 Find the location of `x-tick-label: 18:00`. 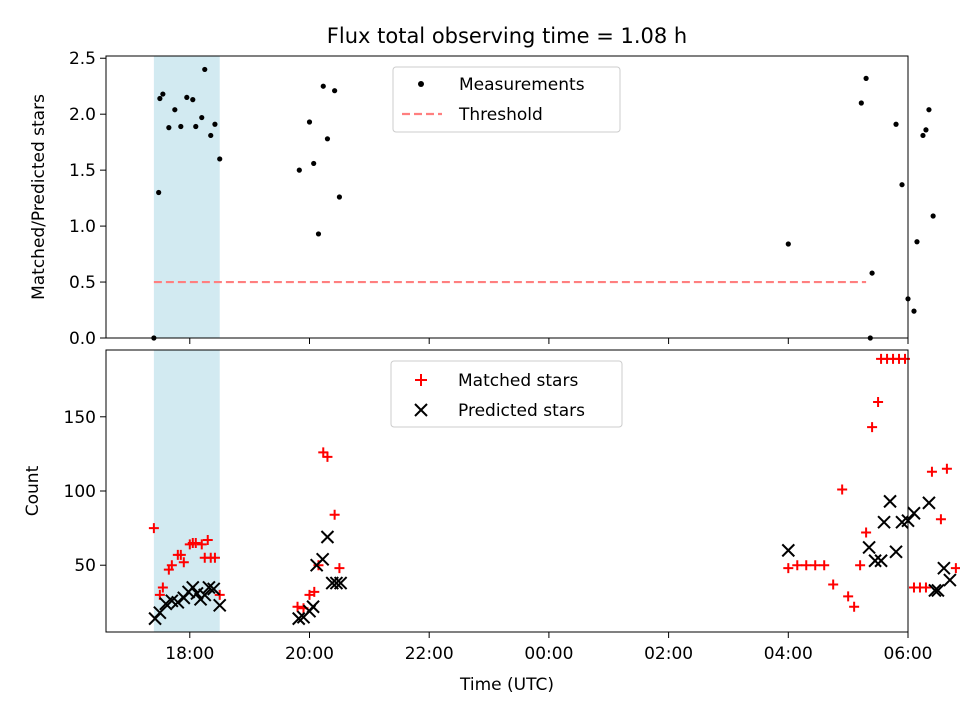

x-tick-label: 18:00 is located at coordinates (189, 654).